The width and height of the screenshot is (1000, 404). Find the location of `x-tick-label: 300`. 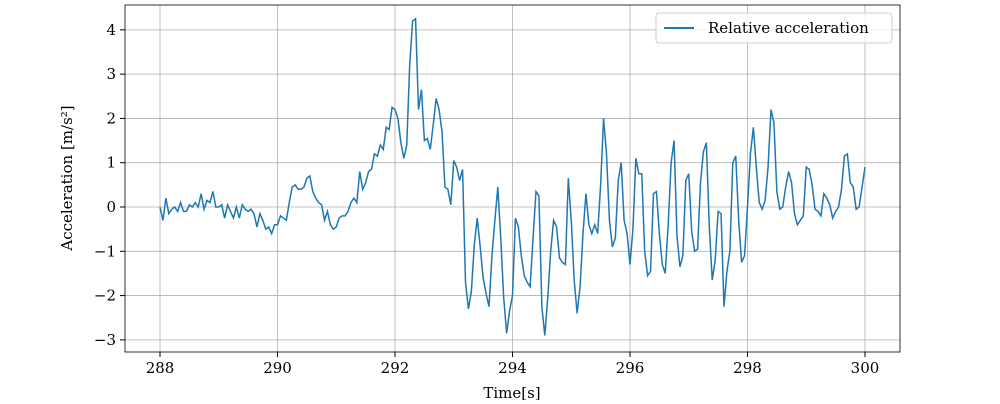

x-tick-label: 300 is located at coordinates (865, 368).